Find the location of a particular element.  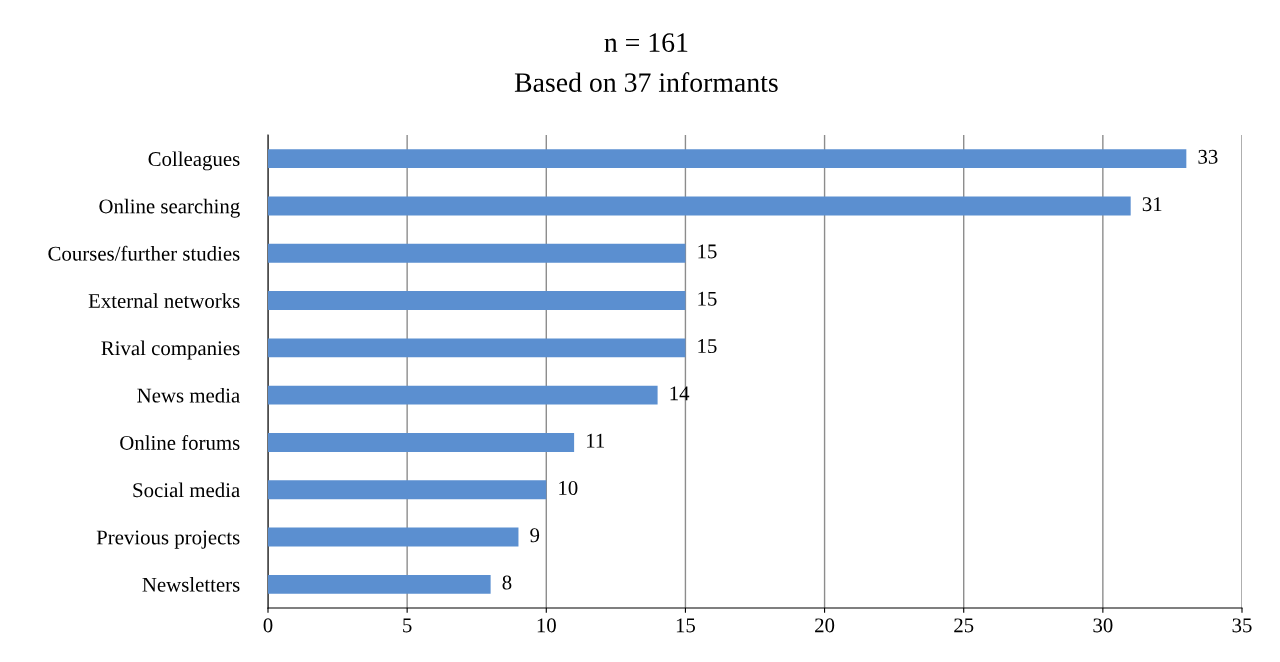

y-tick-label: Newsletters is located at coordinates (191, 584).